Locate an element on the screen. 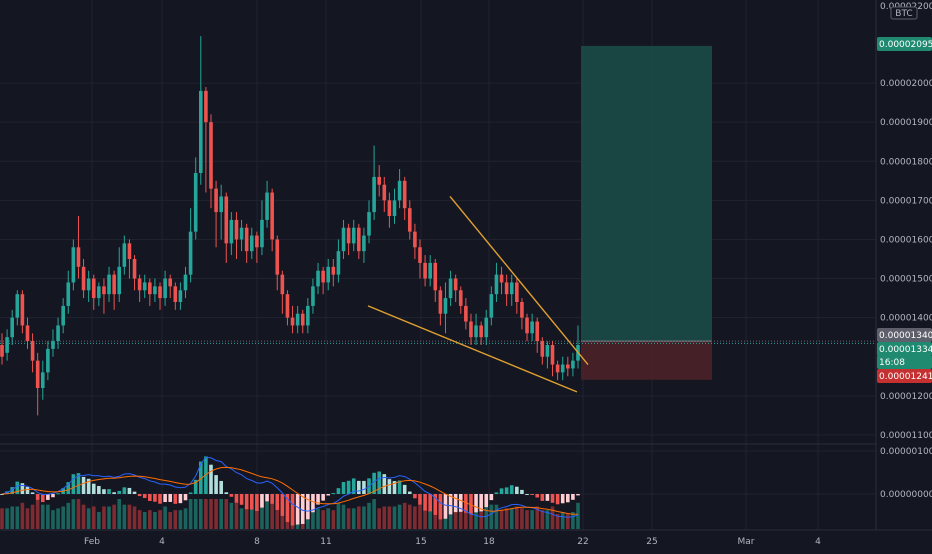  time-tick-label: Mar is located at coordinates (746, 542).